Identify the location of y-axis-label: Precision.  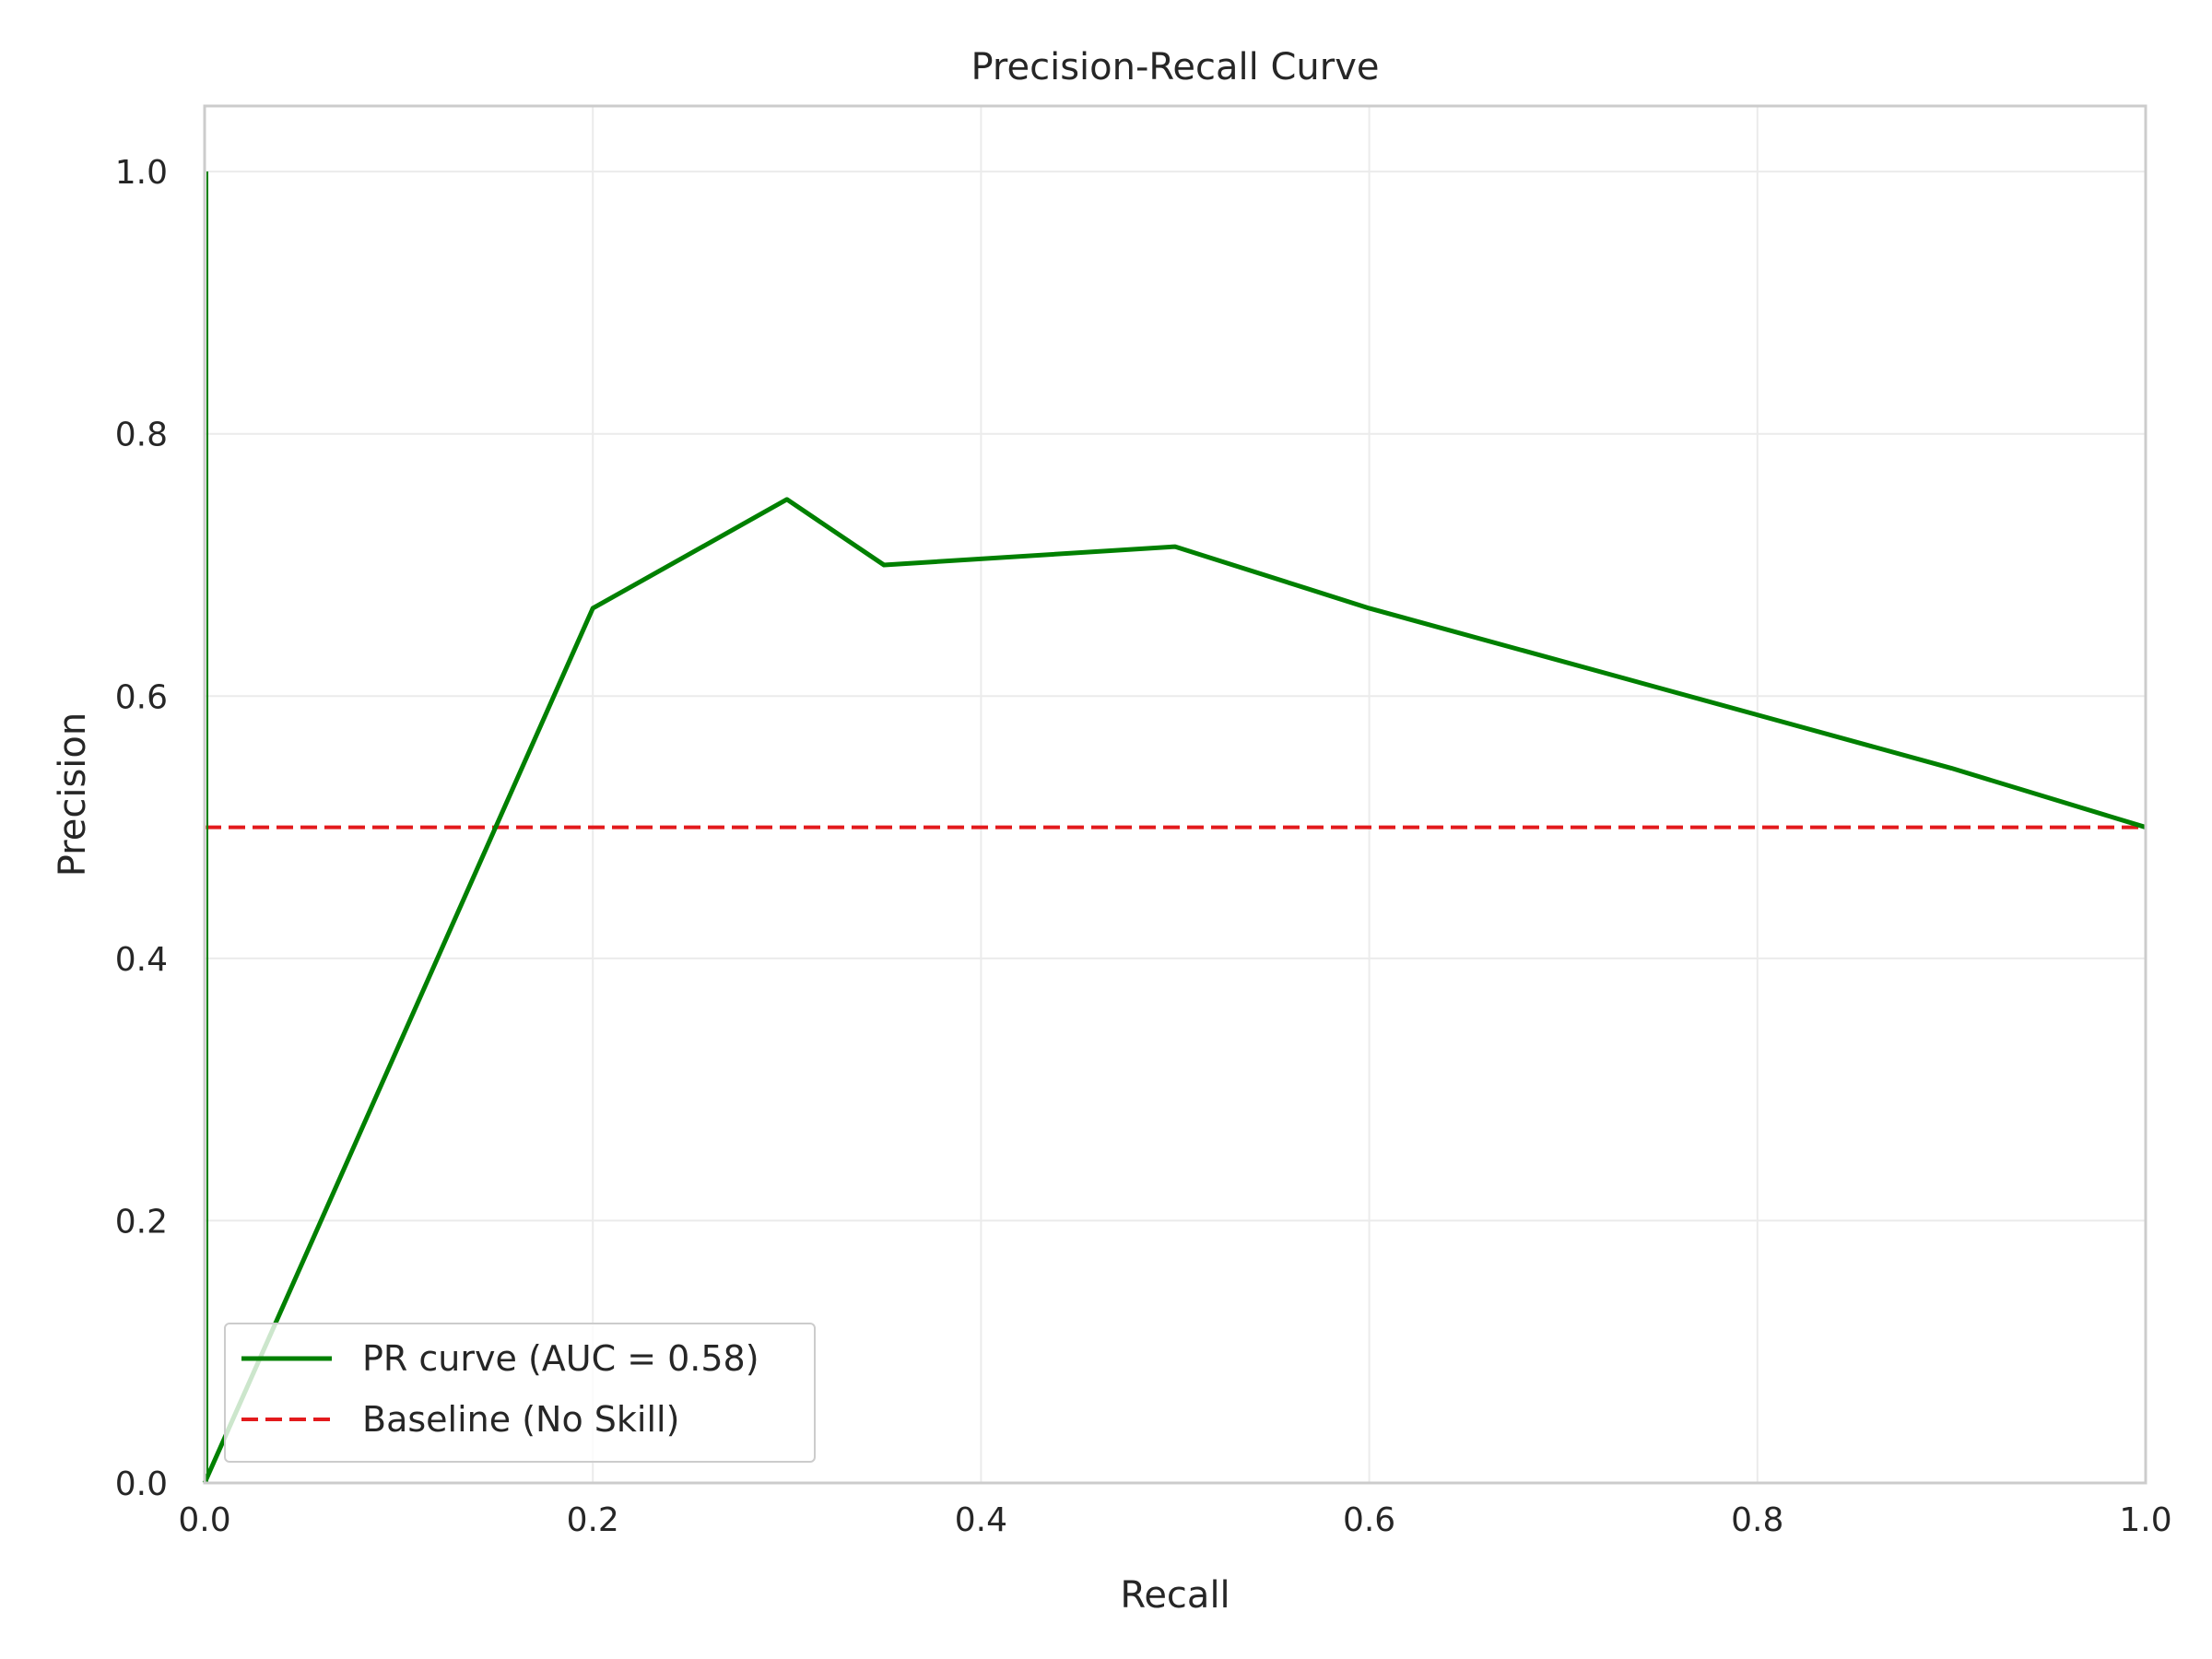
(73, 794).